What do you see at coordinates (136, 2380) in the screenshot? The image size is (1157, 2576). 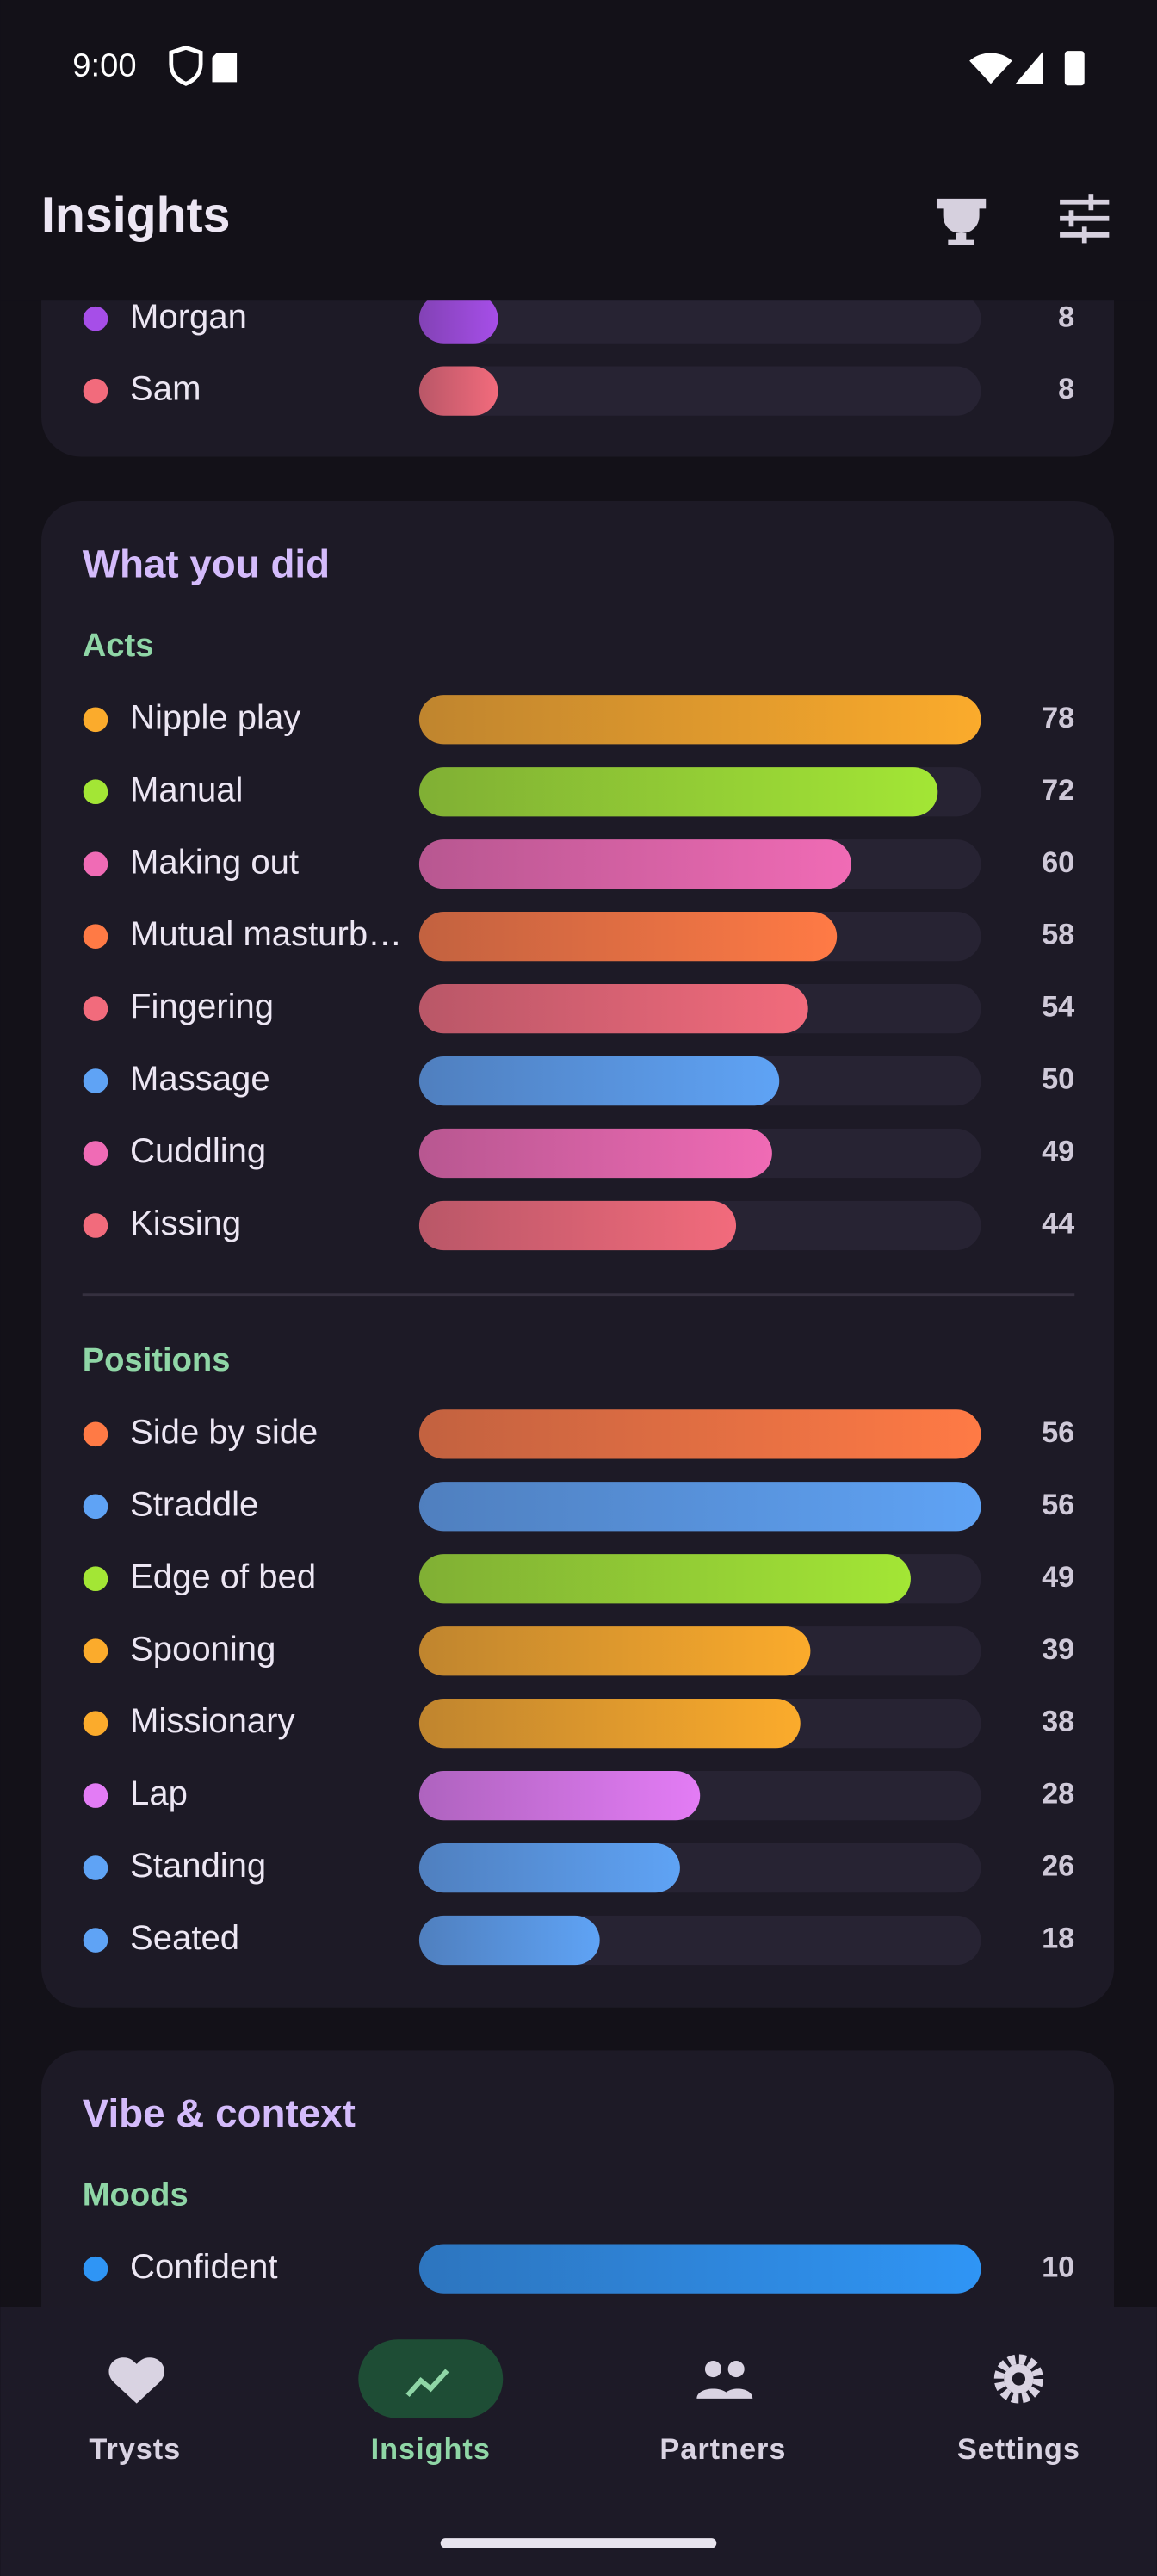 I see `trysts-icon` at bounding box center [136, 2380].